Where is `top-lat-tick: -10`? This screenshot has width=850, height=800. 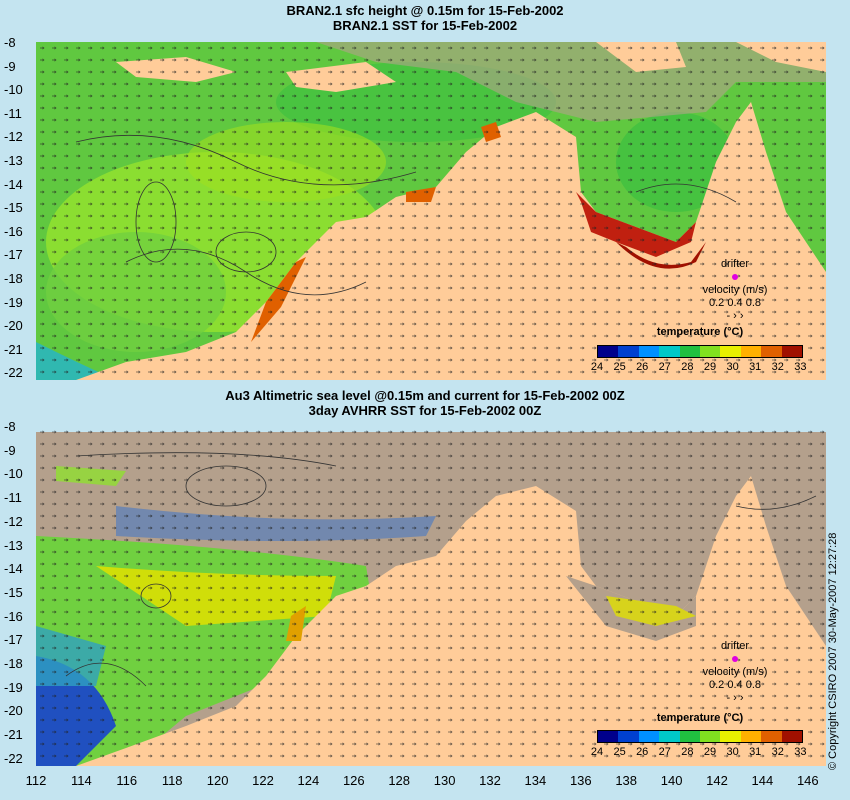 top-lat-tick: -10 is located at coordinates (13, 90).